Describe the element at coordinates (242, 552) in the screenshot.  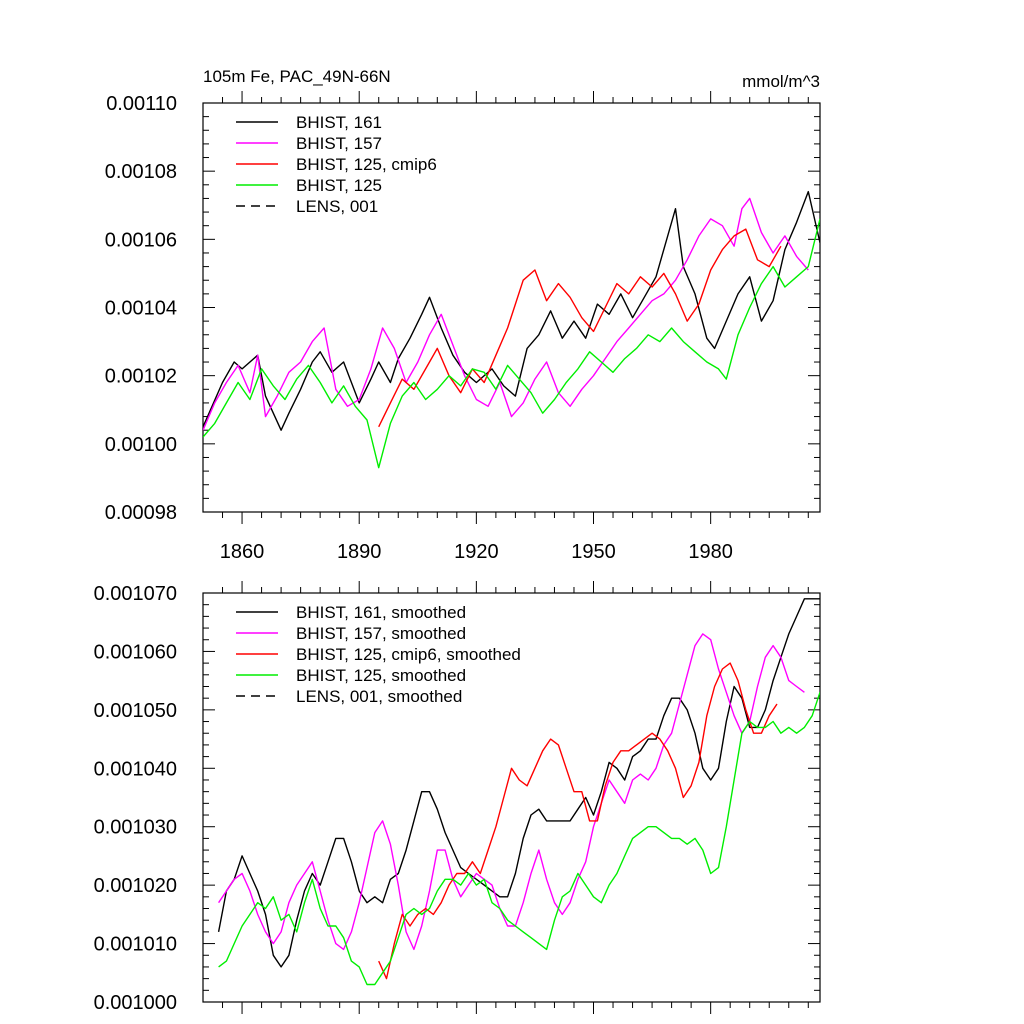
I see `top-xtick-label: 1860` at that location.